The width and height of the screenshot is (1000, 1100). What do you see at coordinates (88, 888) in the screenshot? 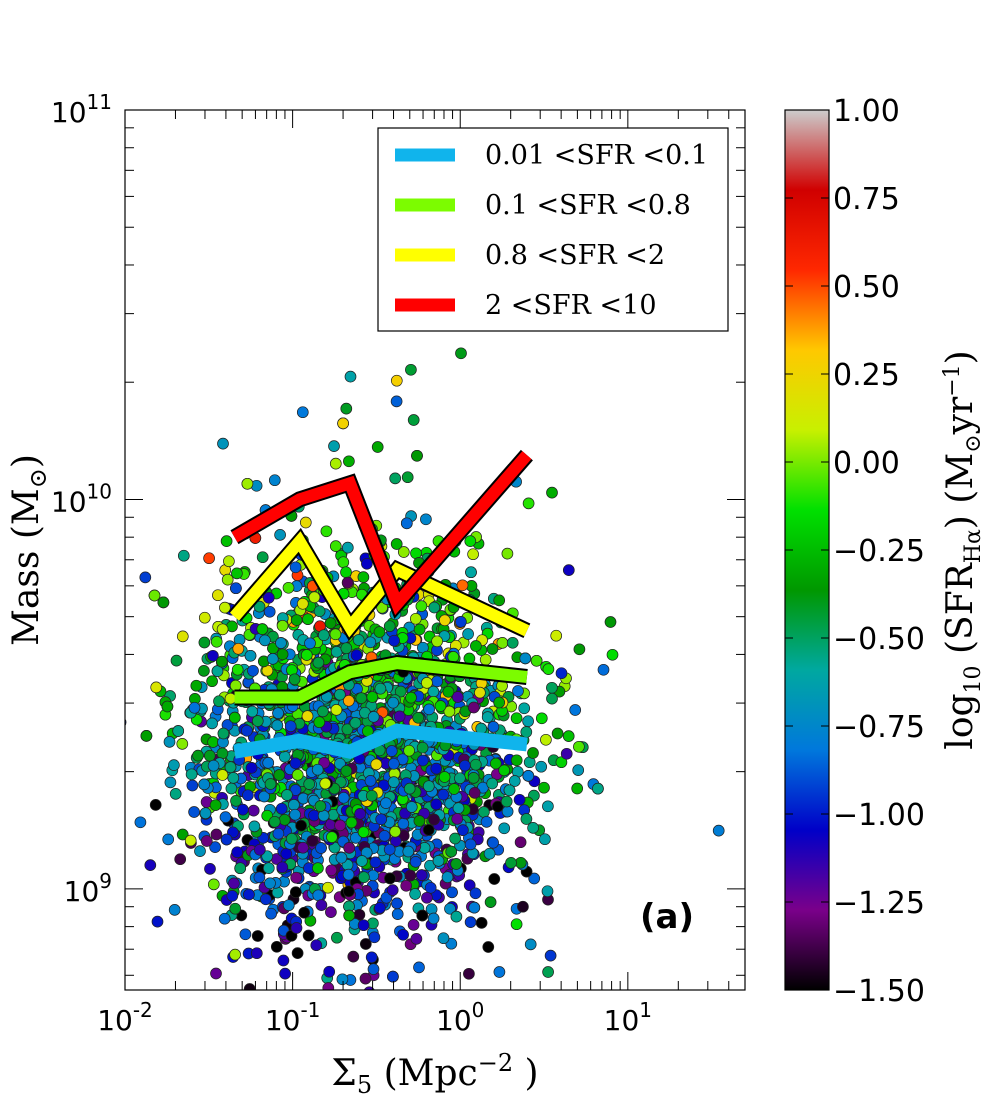
I see `y-tick-label: 109` at bounding box center [88, 888].